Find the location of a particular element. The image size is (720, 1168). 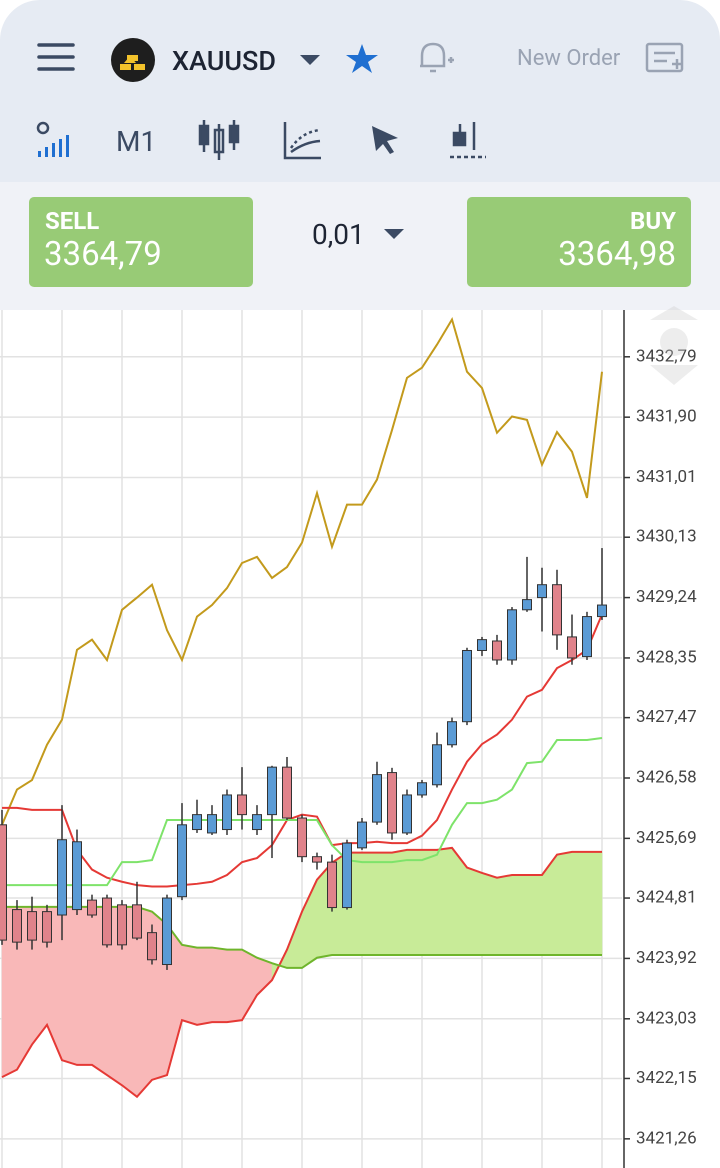

y-tick-label: 3429,24 is located at coordinates (666, 597).